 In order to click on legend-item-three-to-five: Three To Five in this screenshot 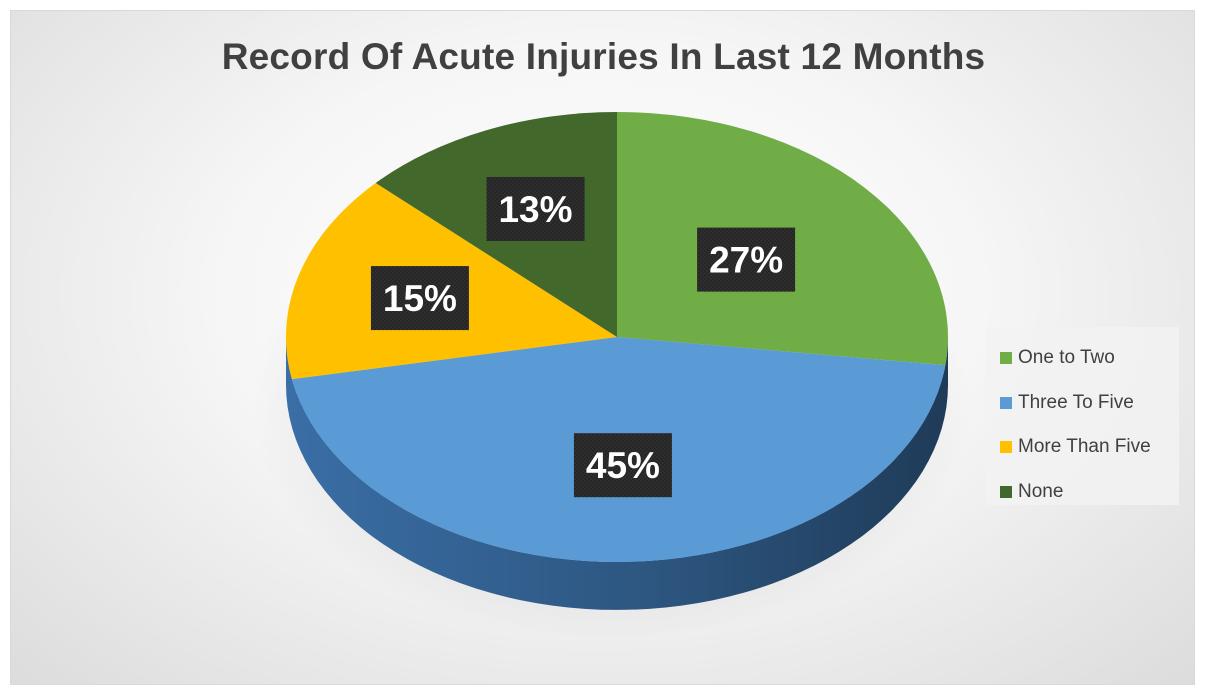, I will do `click(1082, 403)`.